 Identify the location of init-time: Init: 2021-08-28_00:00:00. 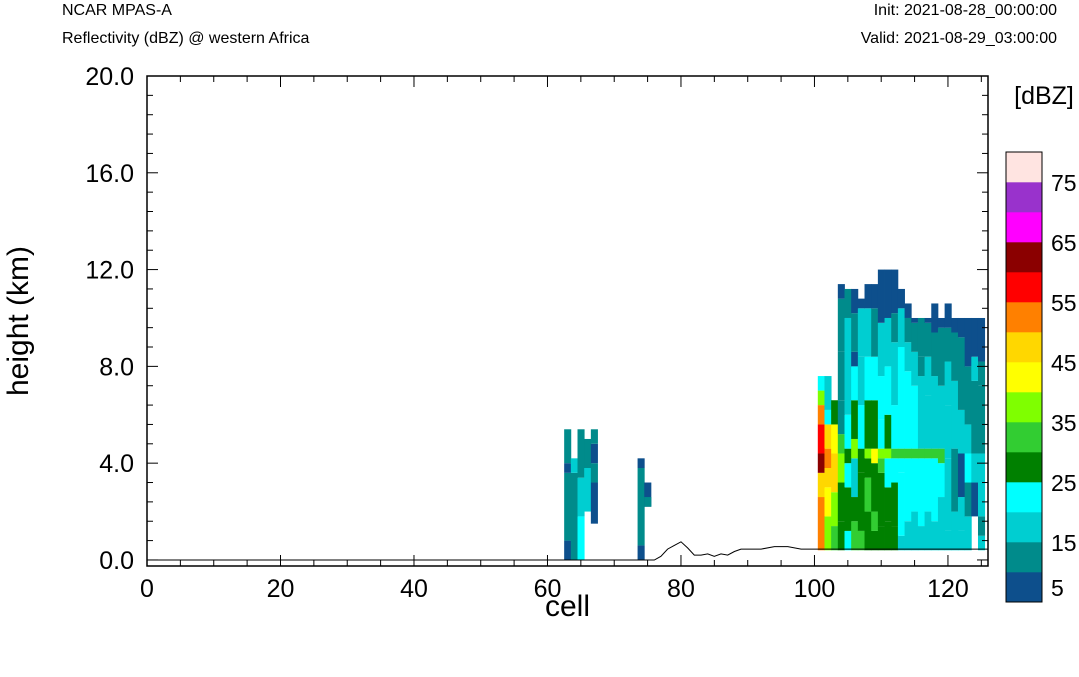
(965, 10).